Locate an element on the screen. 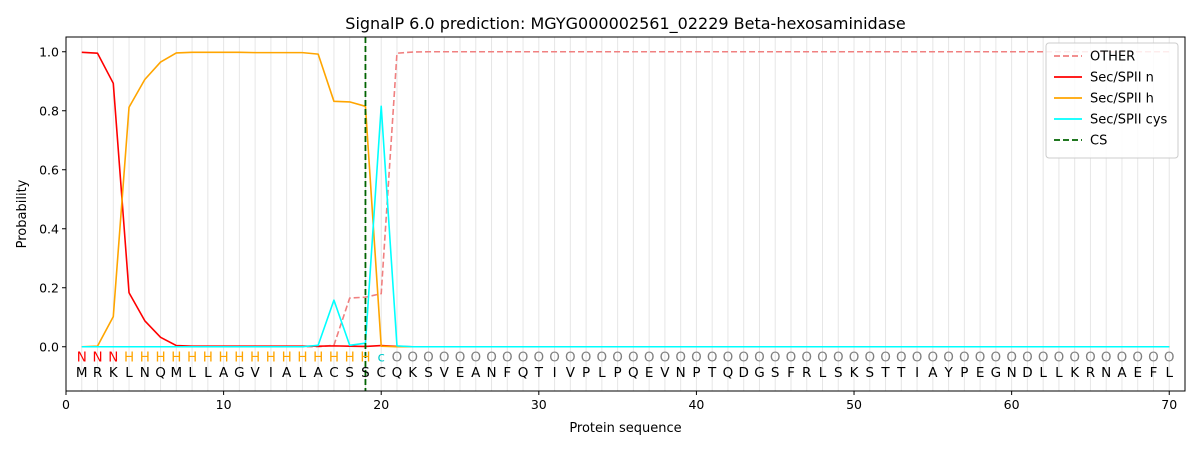 This screenshot has width=1200, height=450. prediction-letter: c is located at coordinates (380, 358).